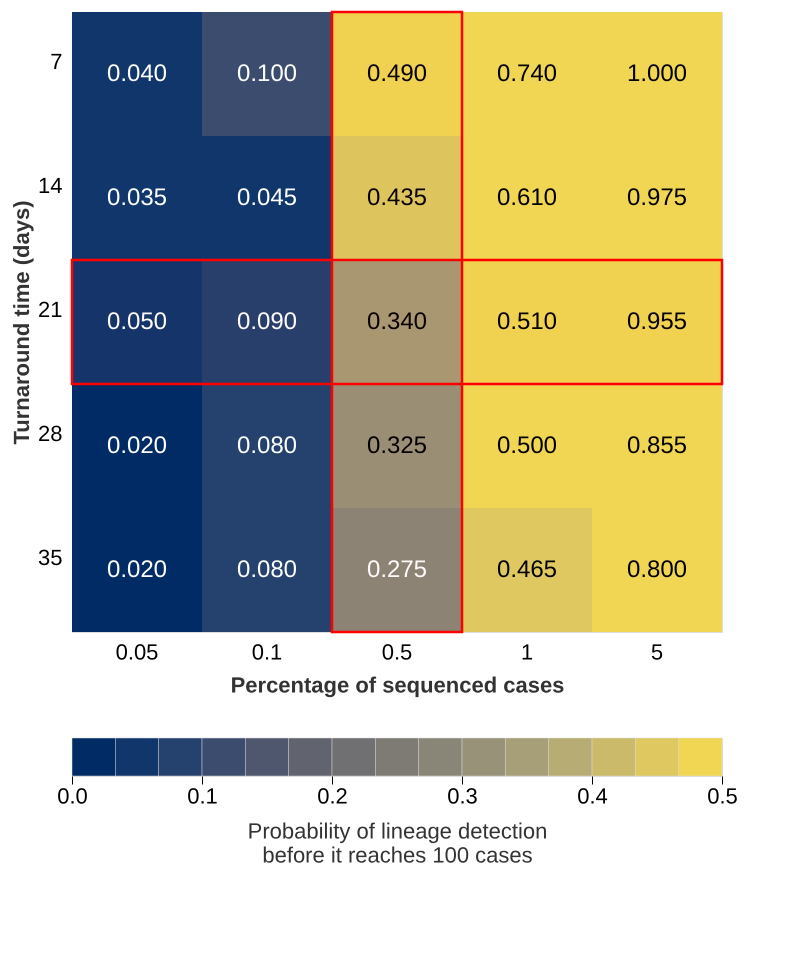 The width and height of the screenshot is (790, 965). Describe the element at coordinates (657, 445) in the screenshot. I see `data-label: 0.855` at that location.